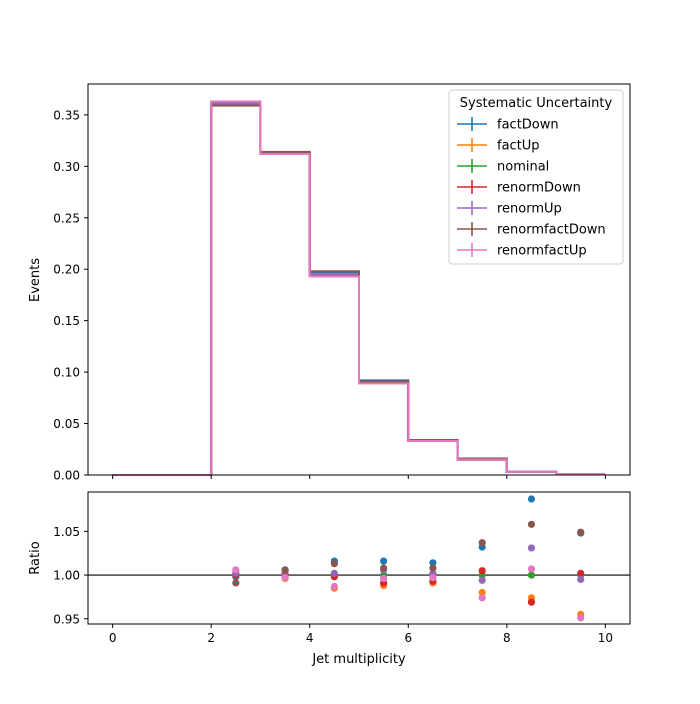  I want to click on legend-entry-renormUp: renormUp, so click(509, 209).